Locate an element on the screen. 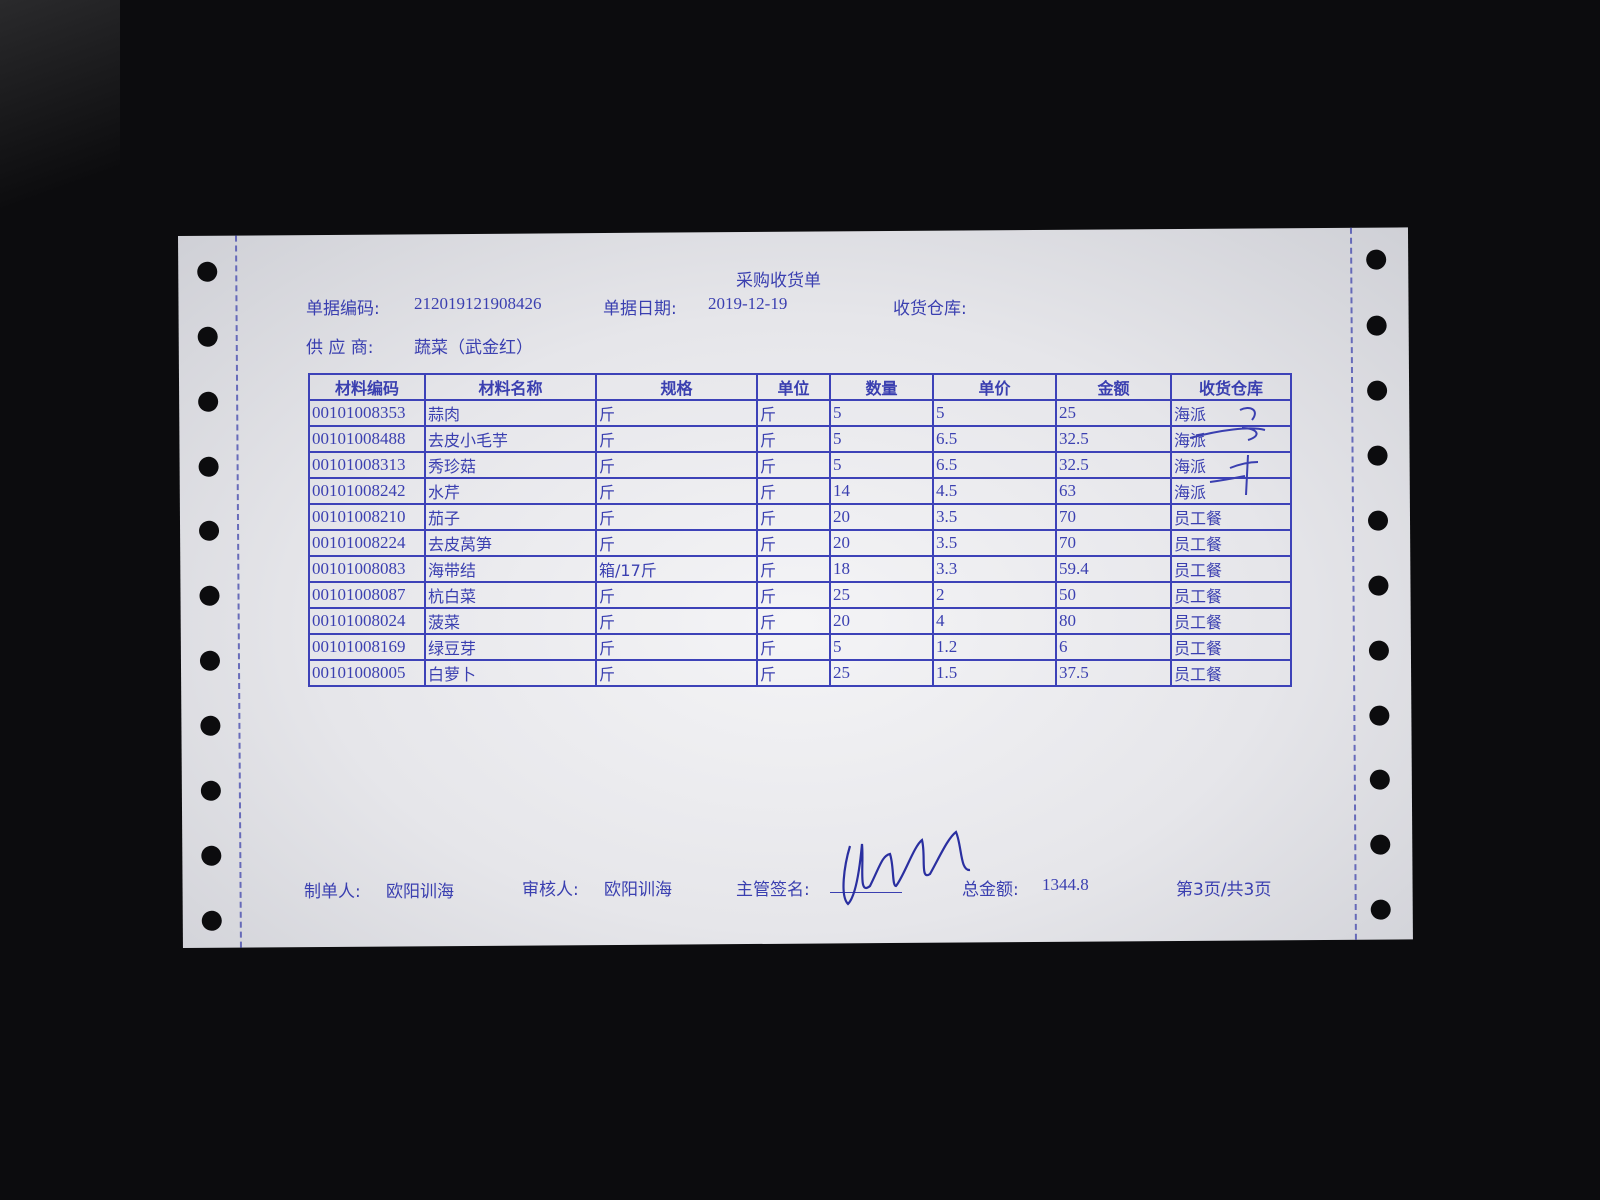  table-cell: 00101008242 is located at coordinates (367, 491).